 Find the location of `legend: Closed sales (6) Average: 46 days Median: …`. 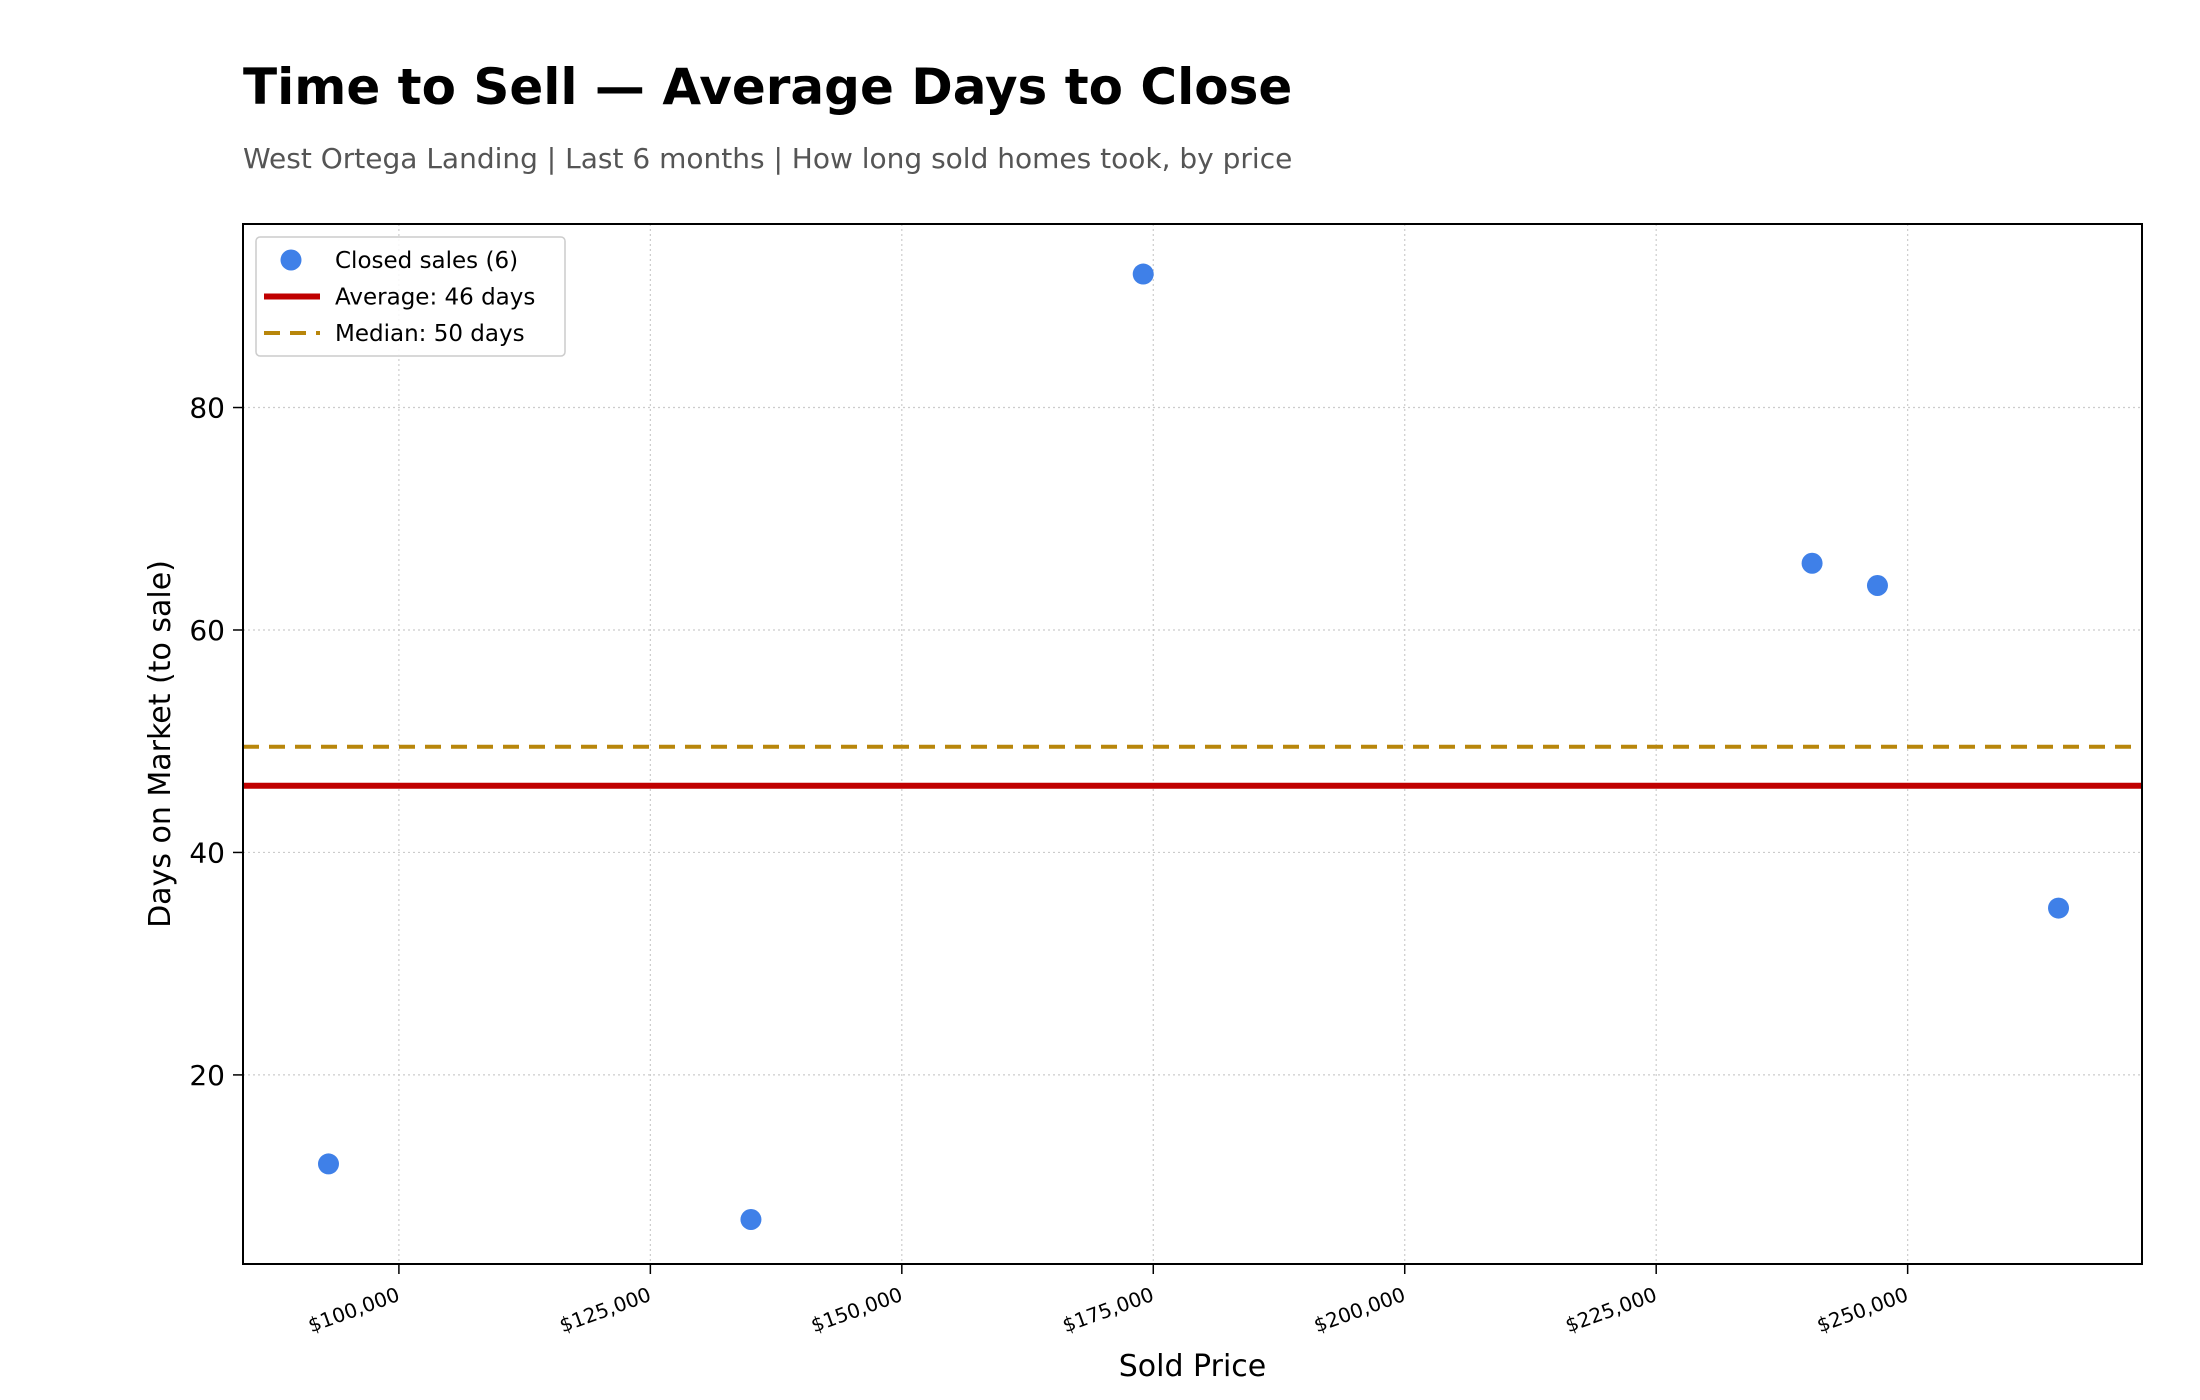

legend: Closed sales (6) Average: 46 days Median: … is located at coordinates (410, 296).